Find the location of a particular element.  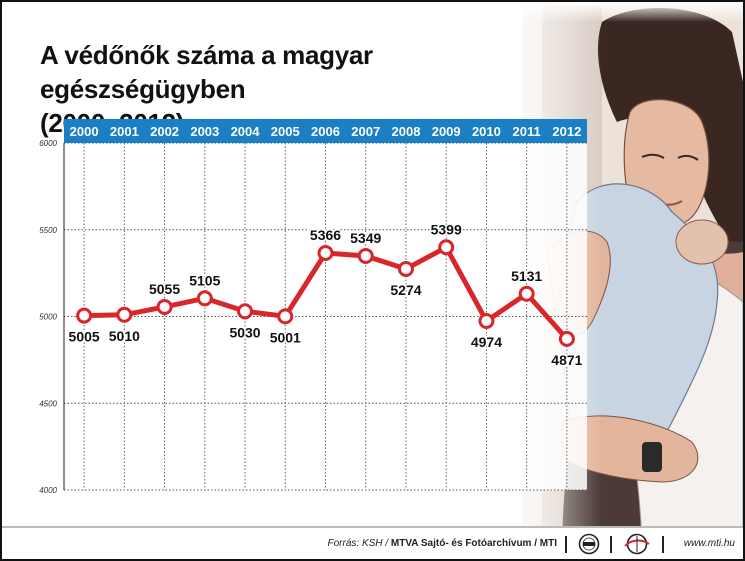

y-tick-label: 4000 is located at coordinates (48, 490).